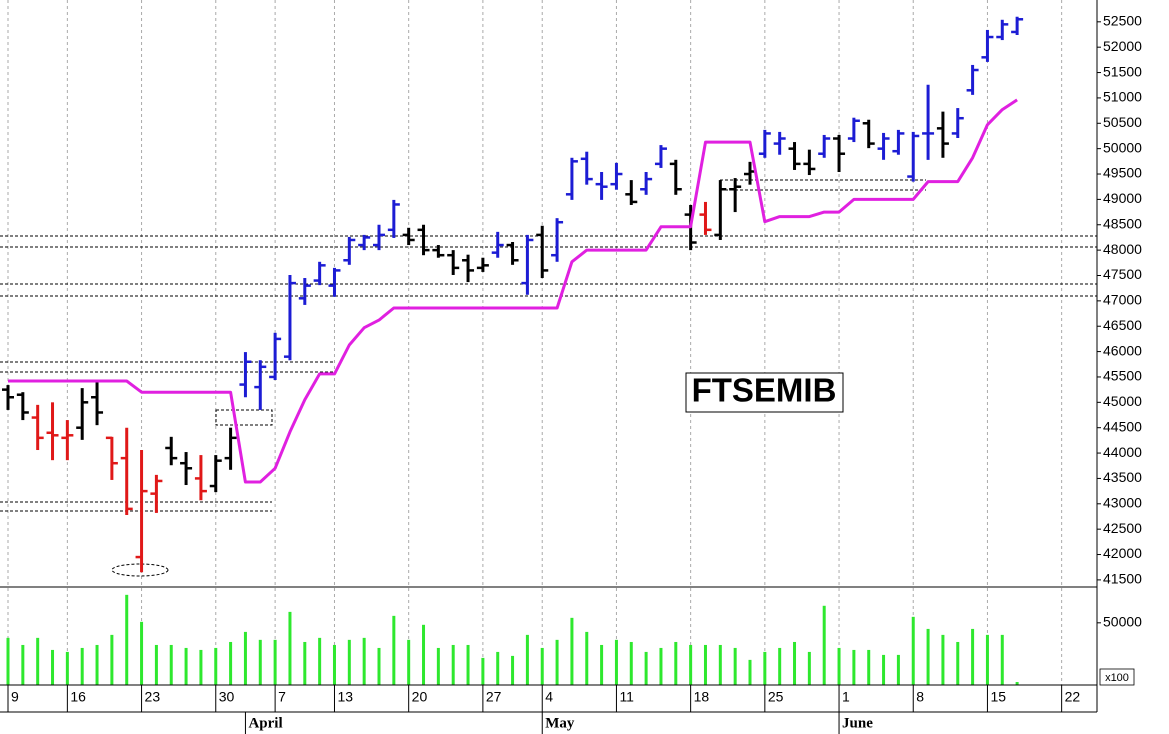  I want to click on y-tick-label: 46500, so click(1122, 325).